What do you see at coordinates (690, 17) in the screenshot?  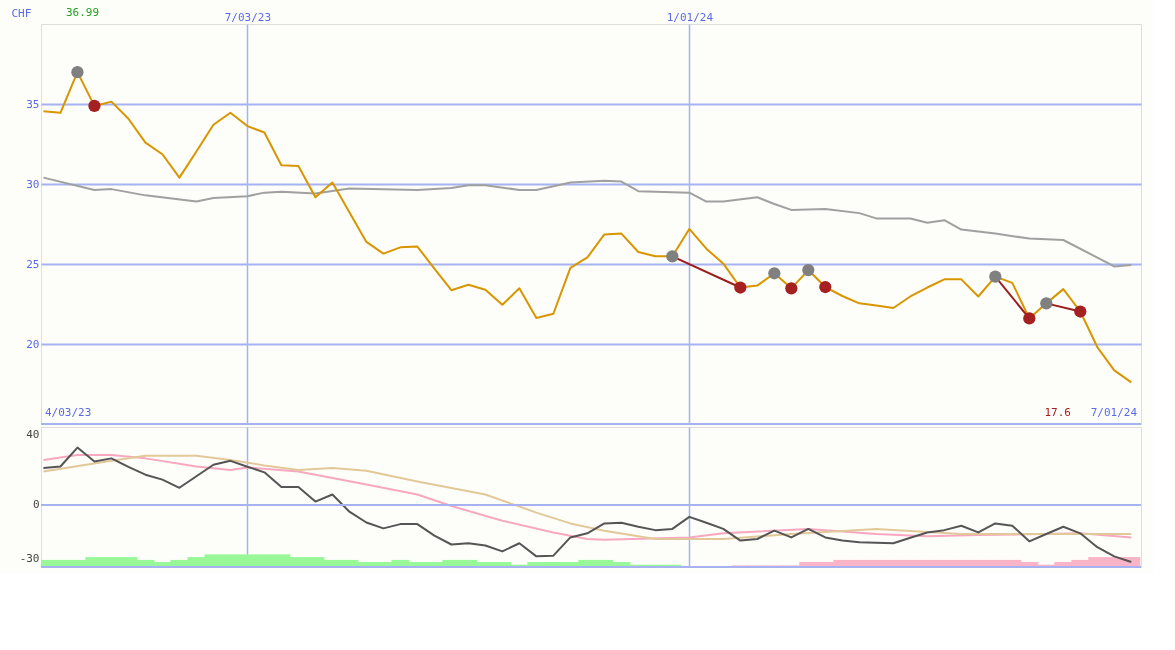 I see `x-tick-label: 1/01/24` at bounding box center [690, 17].